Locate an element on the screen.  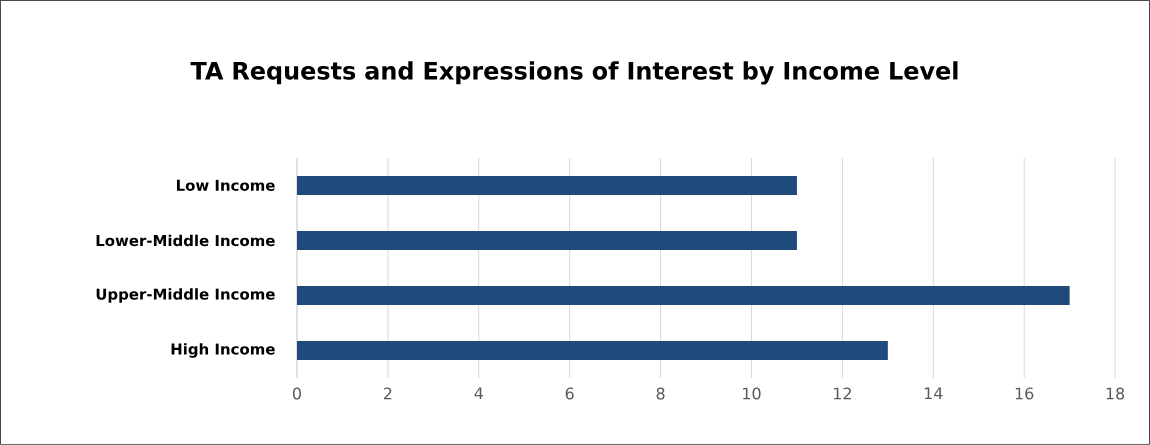
chart-title: TA Requests and Expressions of Interest by Income Level is located at coordinates (574, 73).